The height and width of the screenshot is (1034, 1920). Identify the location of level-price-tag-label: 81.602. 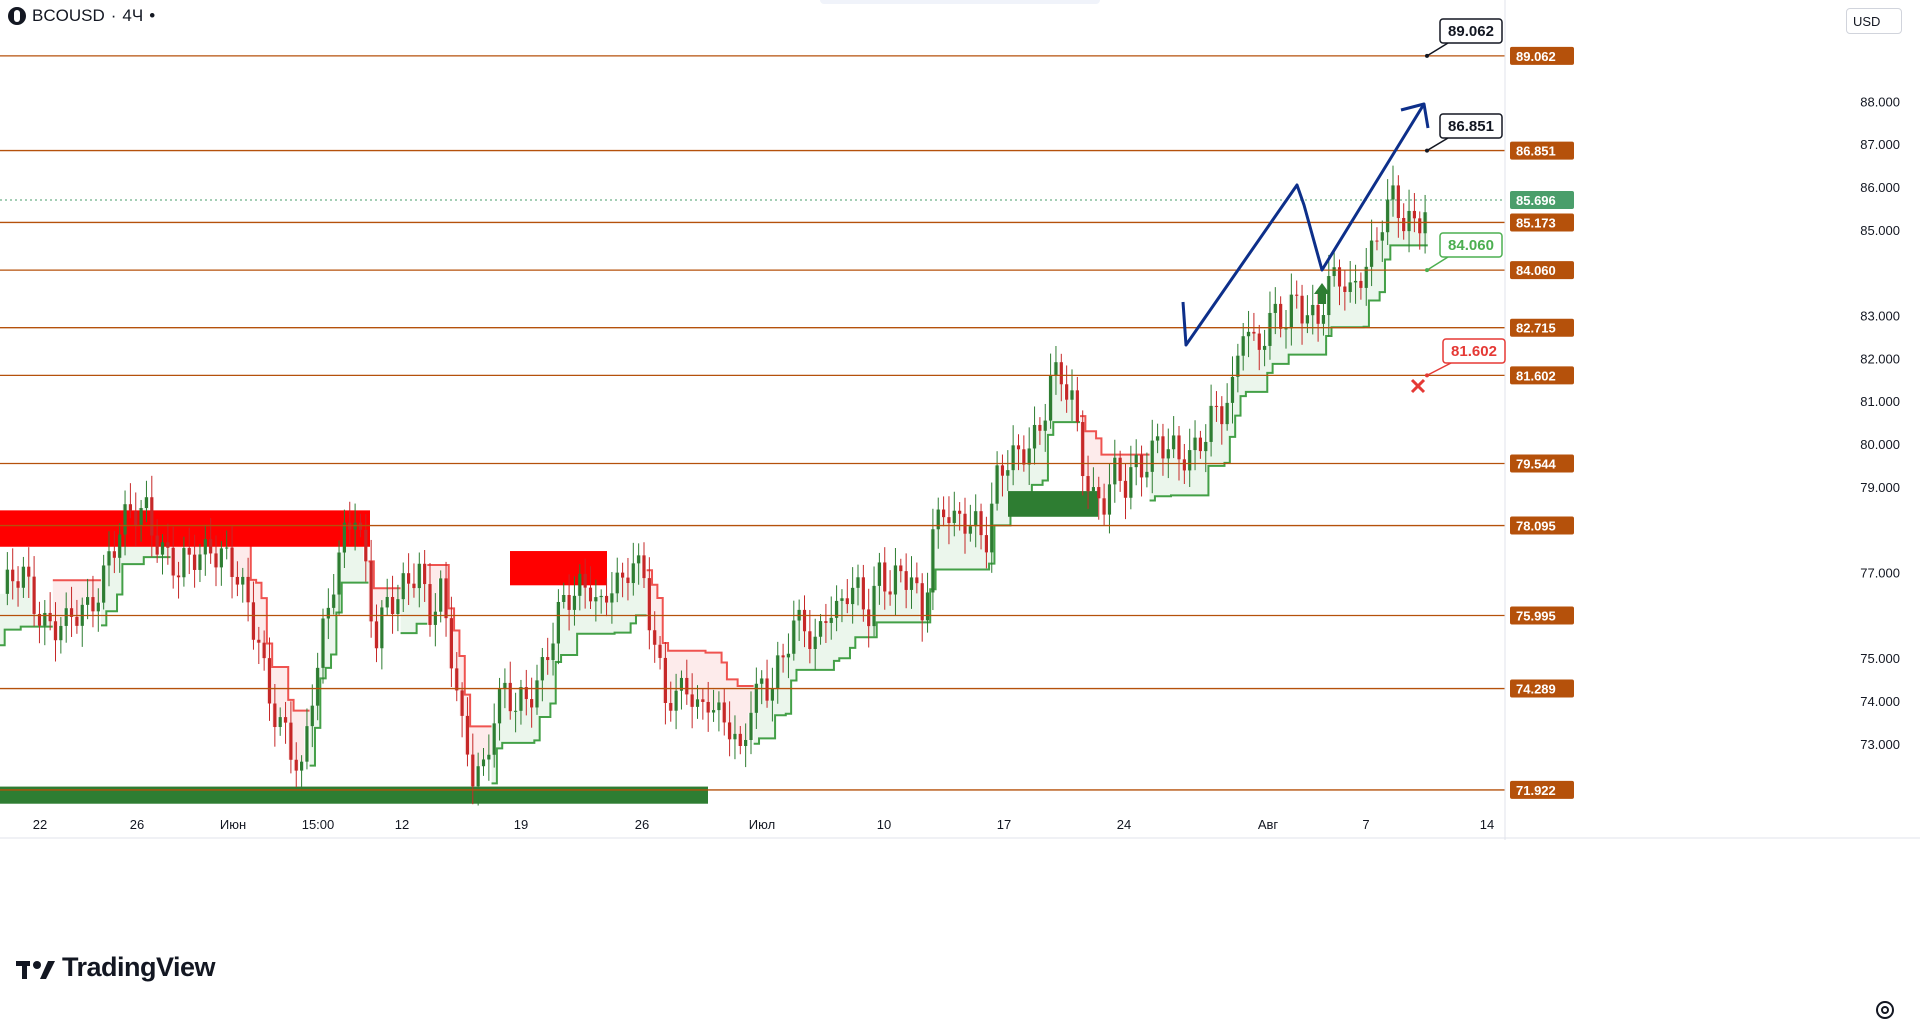
(1536, 375).